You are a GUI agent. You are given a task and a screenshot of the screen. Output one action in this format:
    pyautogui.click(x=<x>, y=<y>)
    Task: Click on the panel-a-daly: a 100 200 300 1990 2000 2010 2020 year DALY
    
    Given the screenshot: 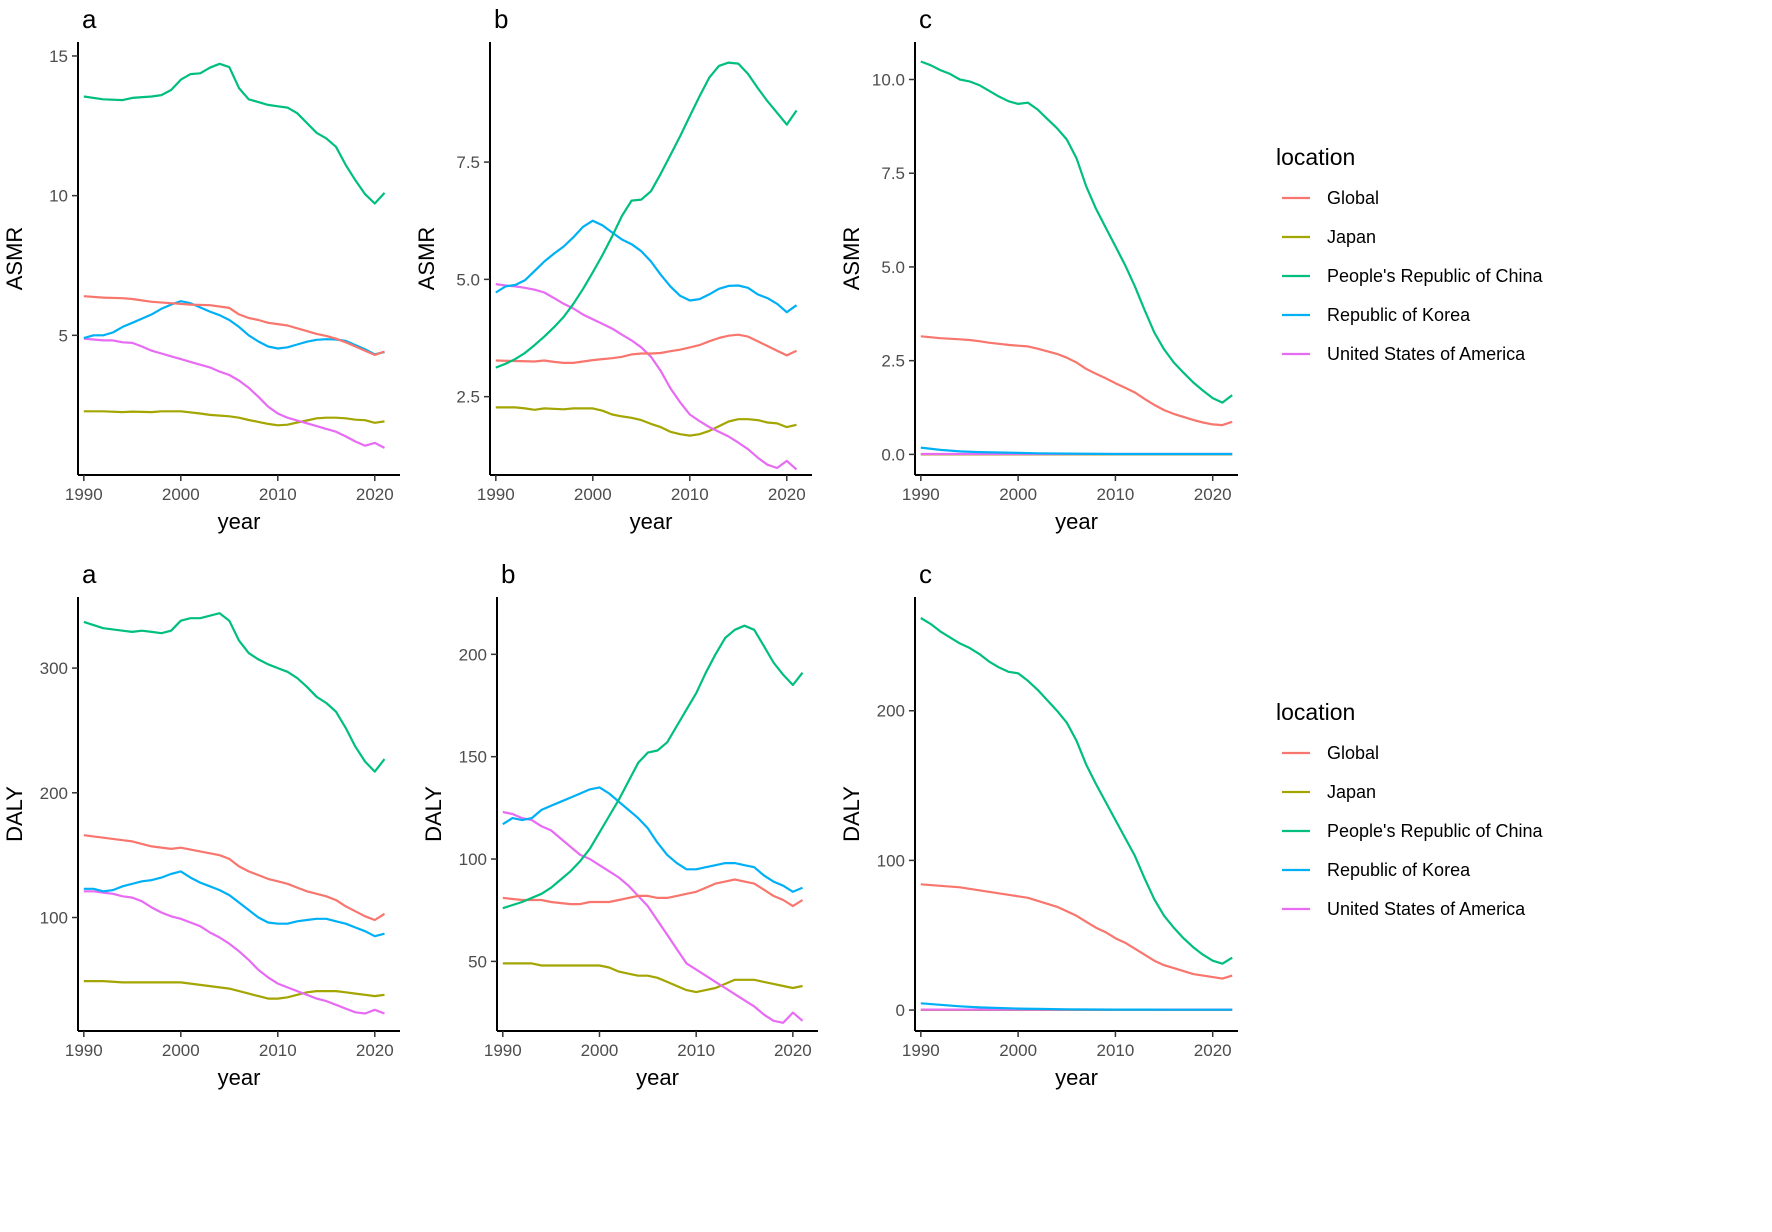 What is the action you would take?
    pyautogui.click(x=201, y=824)
    